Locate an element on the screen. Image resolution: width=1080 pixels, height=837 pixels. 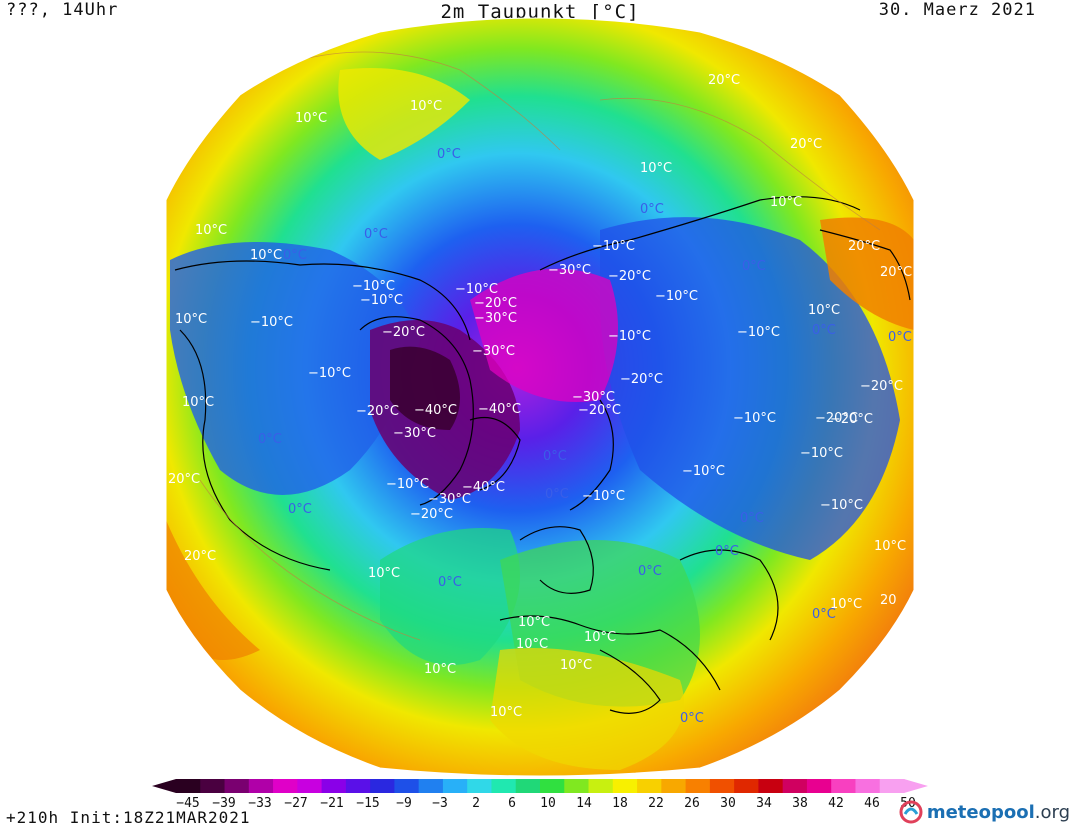
map-title: 2m Taupunkt [°C] is located at coordinates (540, 12).